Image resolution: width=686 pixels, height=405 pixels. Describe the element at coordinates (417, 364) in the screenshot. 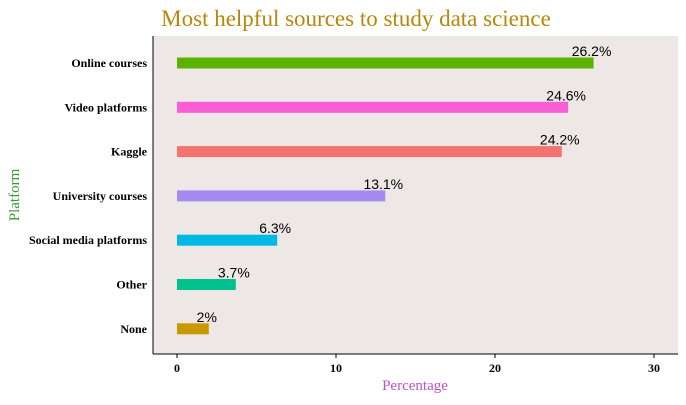

I see `x-axis-ticks: 0 10 20 30` at that location.